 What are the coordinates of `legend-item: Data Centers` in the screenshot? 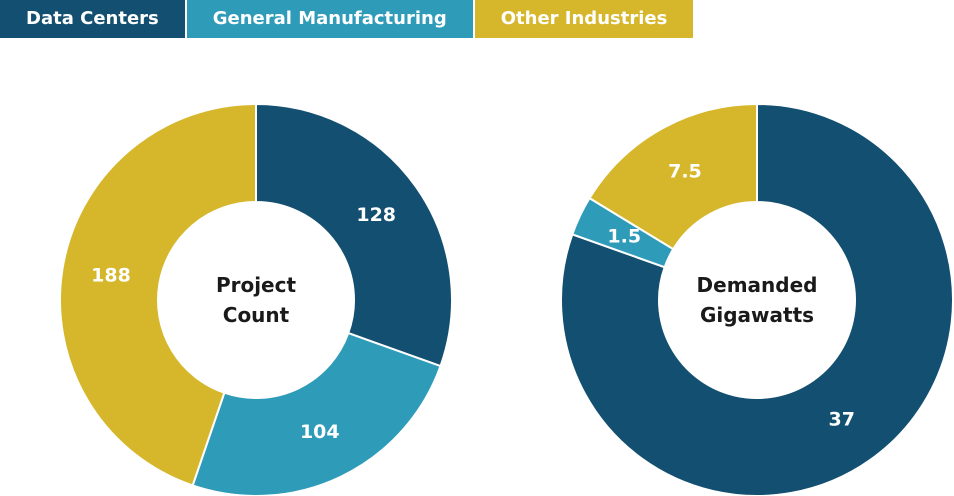 It's located at (92, 19).